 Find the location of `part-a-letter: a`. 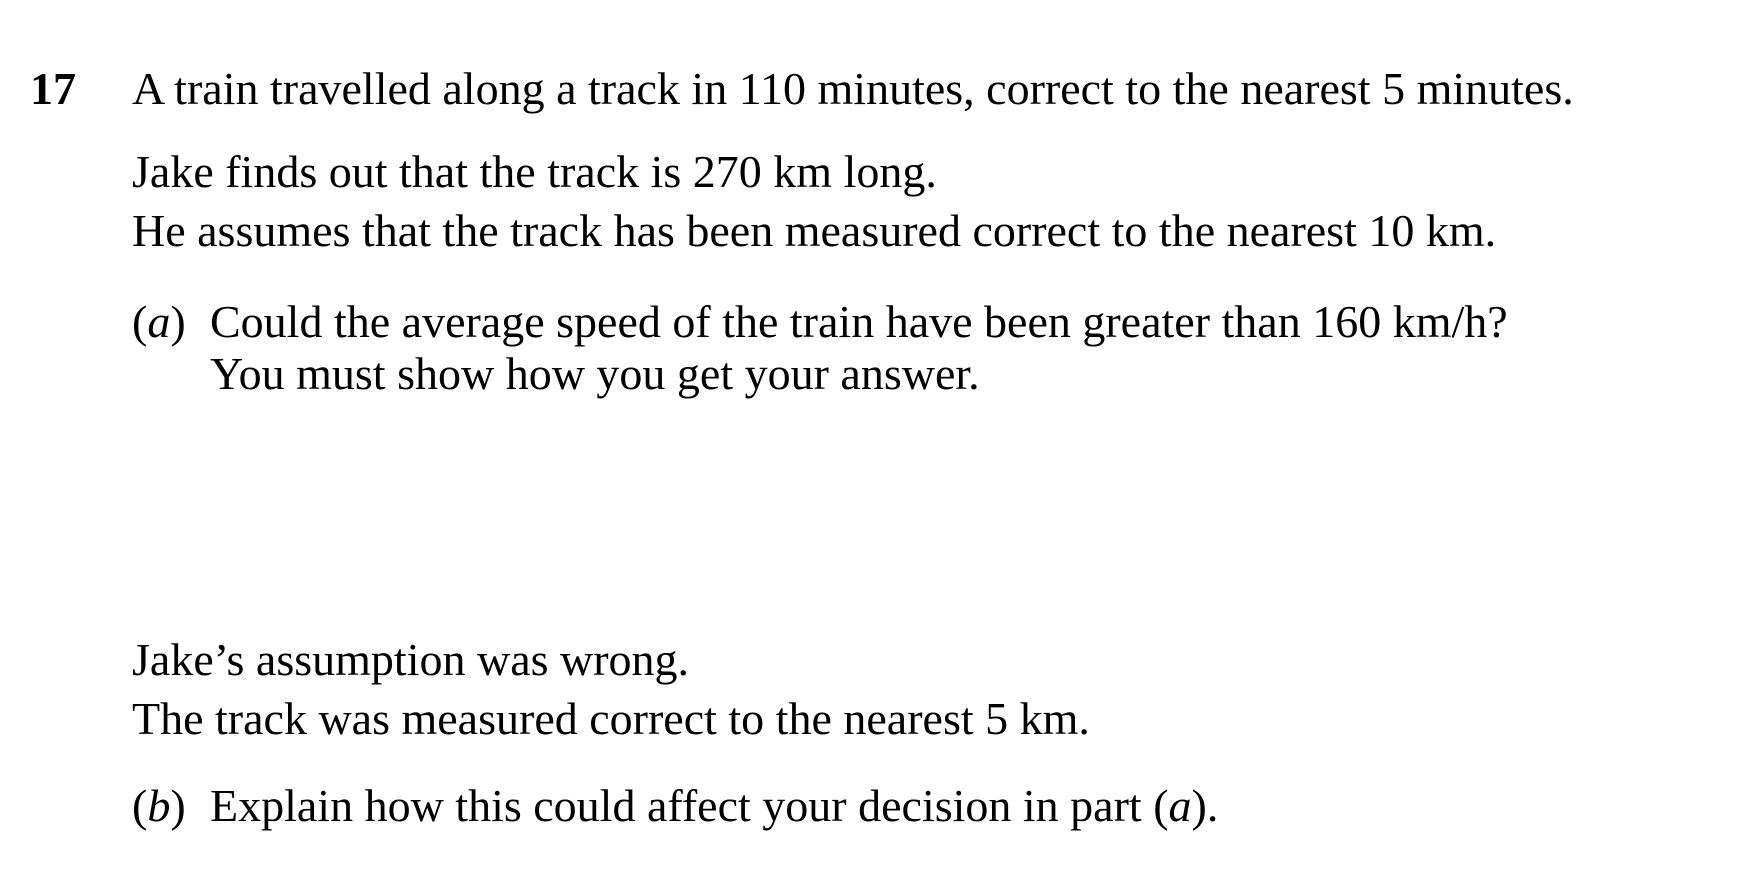

part-a-letter: a is located at coordinates (159, 321).